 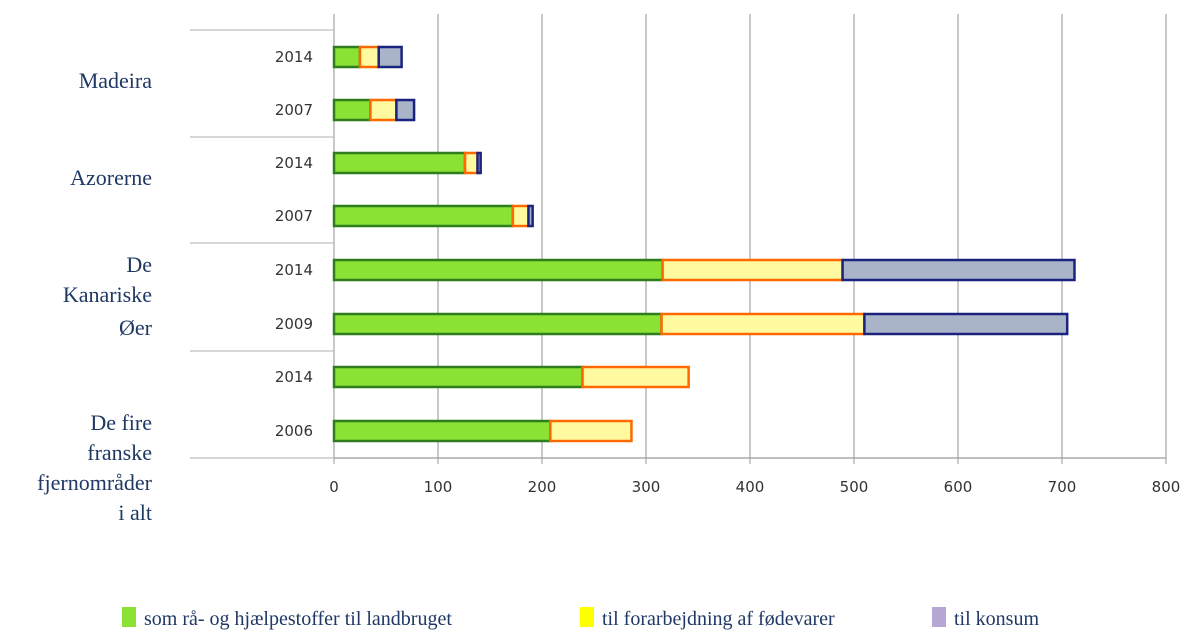 What do you see at coordinates (646, 487) in the screenshot?
I see `x-tick-label: 300` at bounding box center [646, 487].